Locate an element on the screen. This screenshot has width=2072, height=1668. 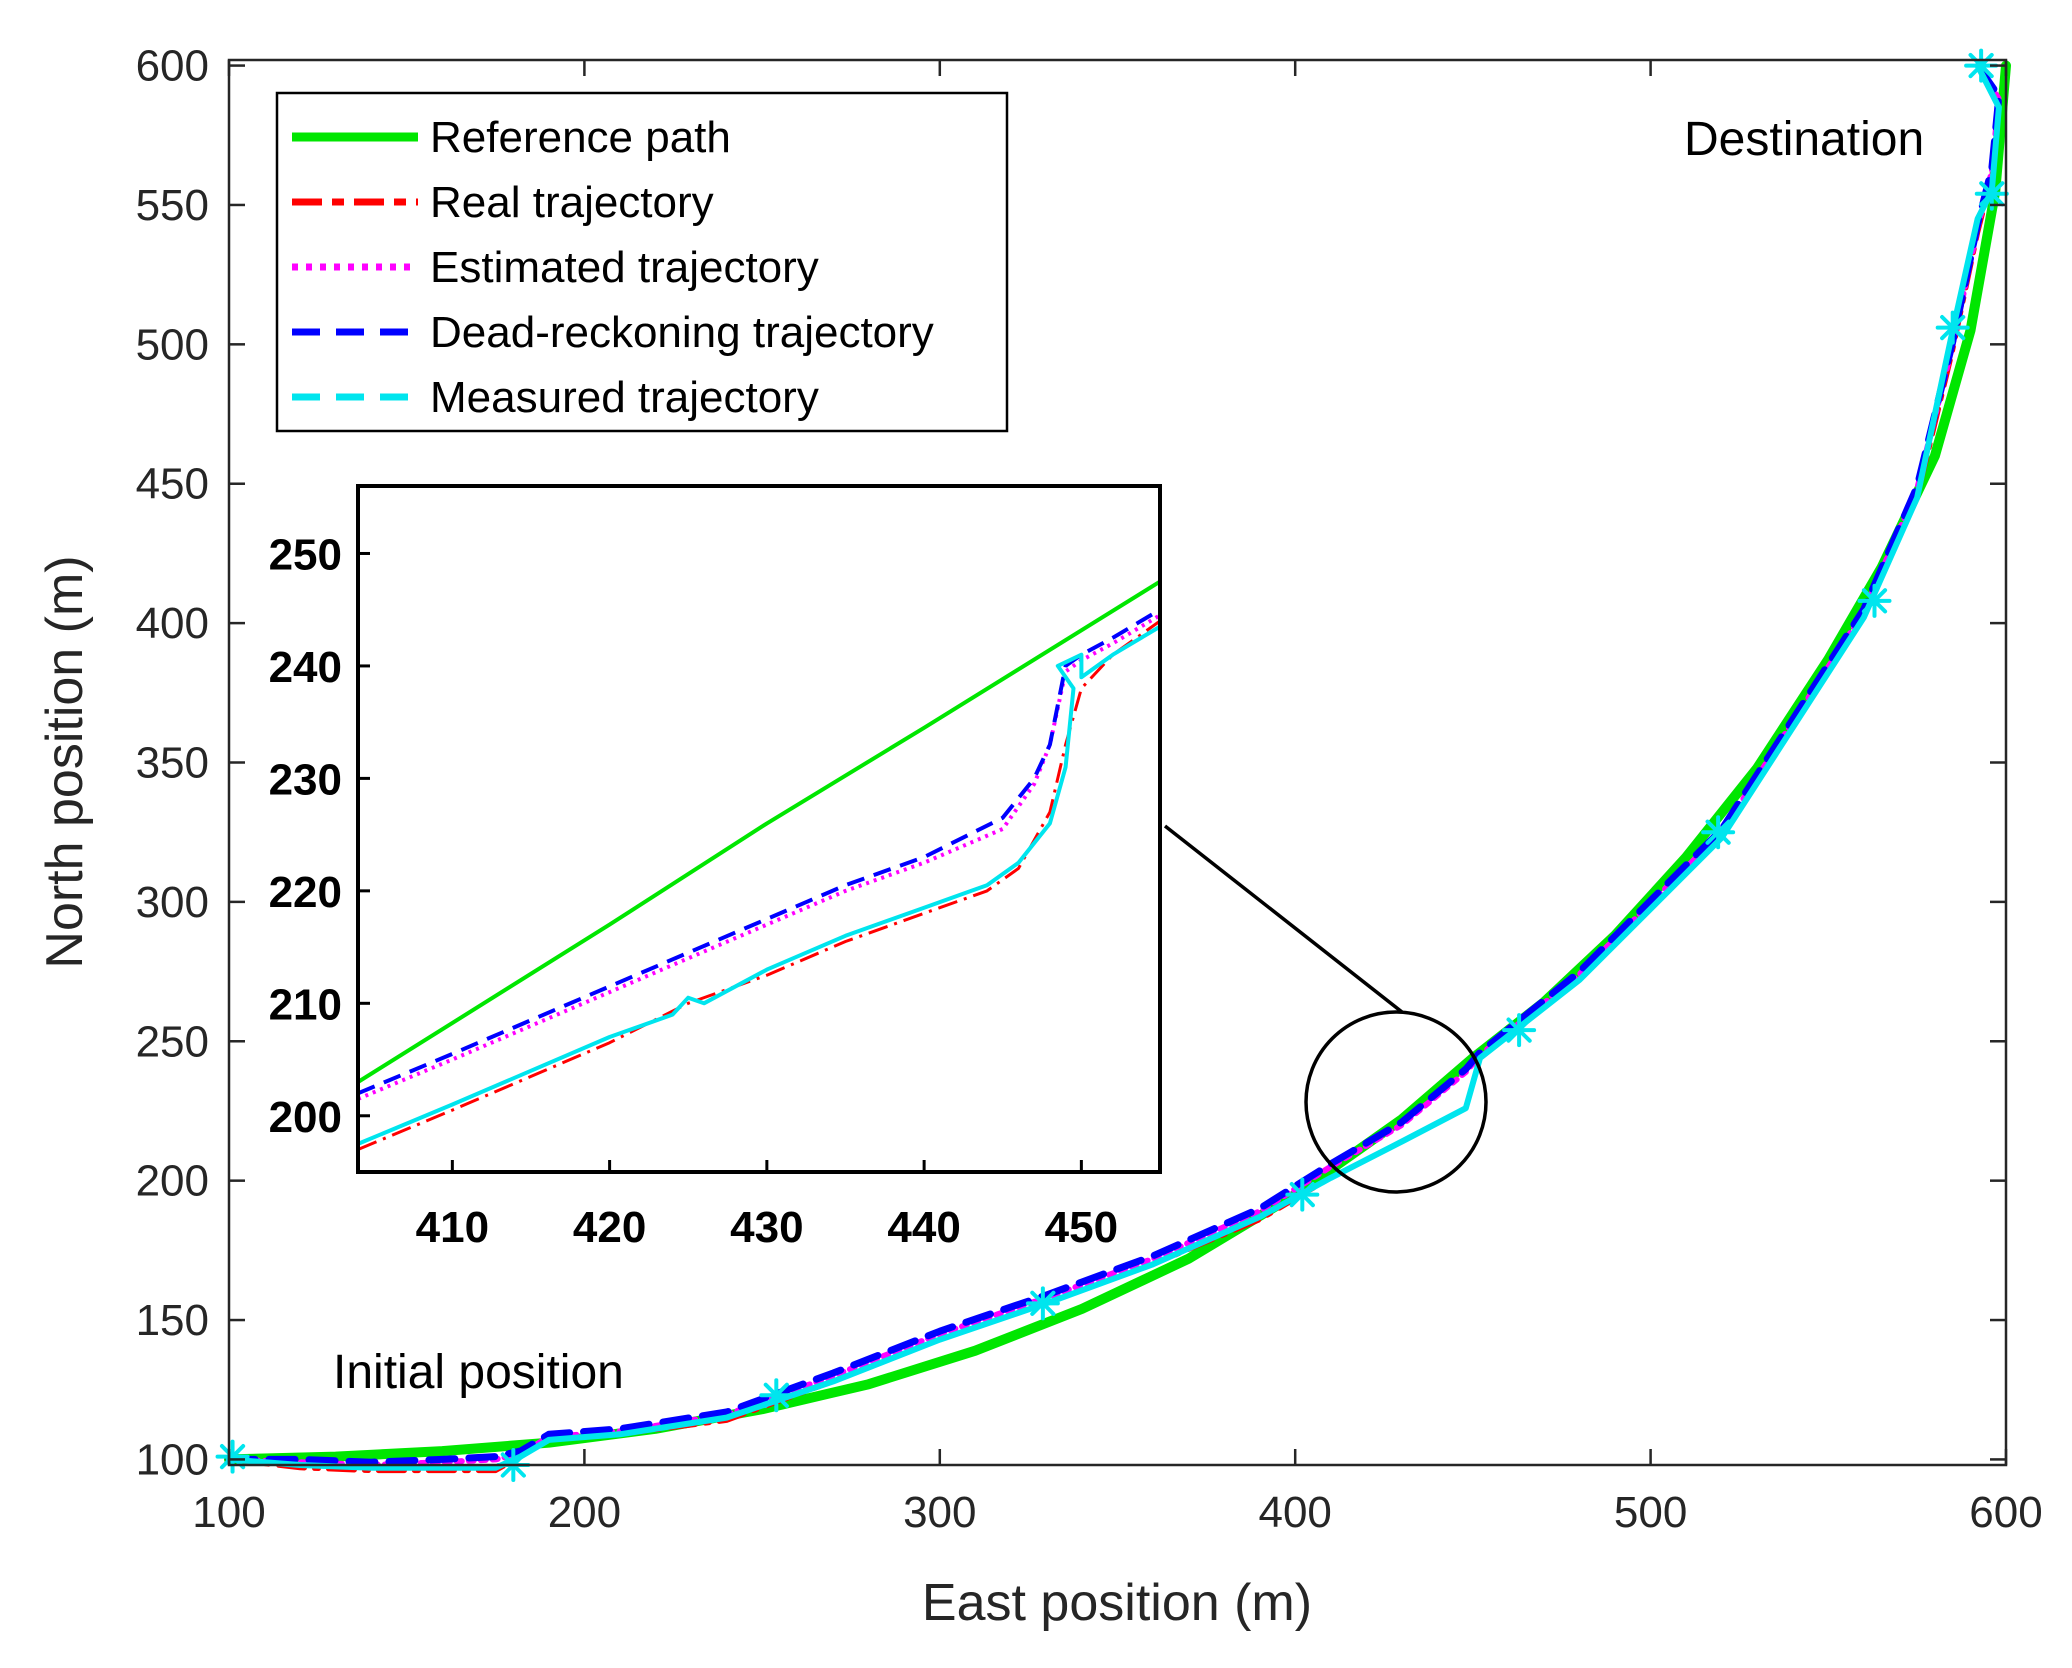
y-tick-label: 250 is located at coordinates (172, 1041).